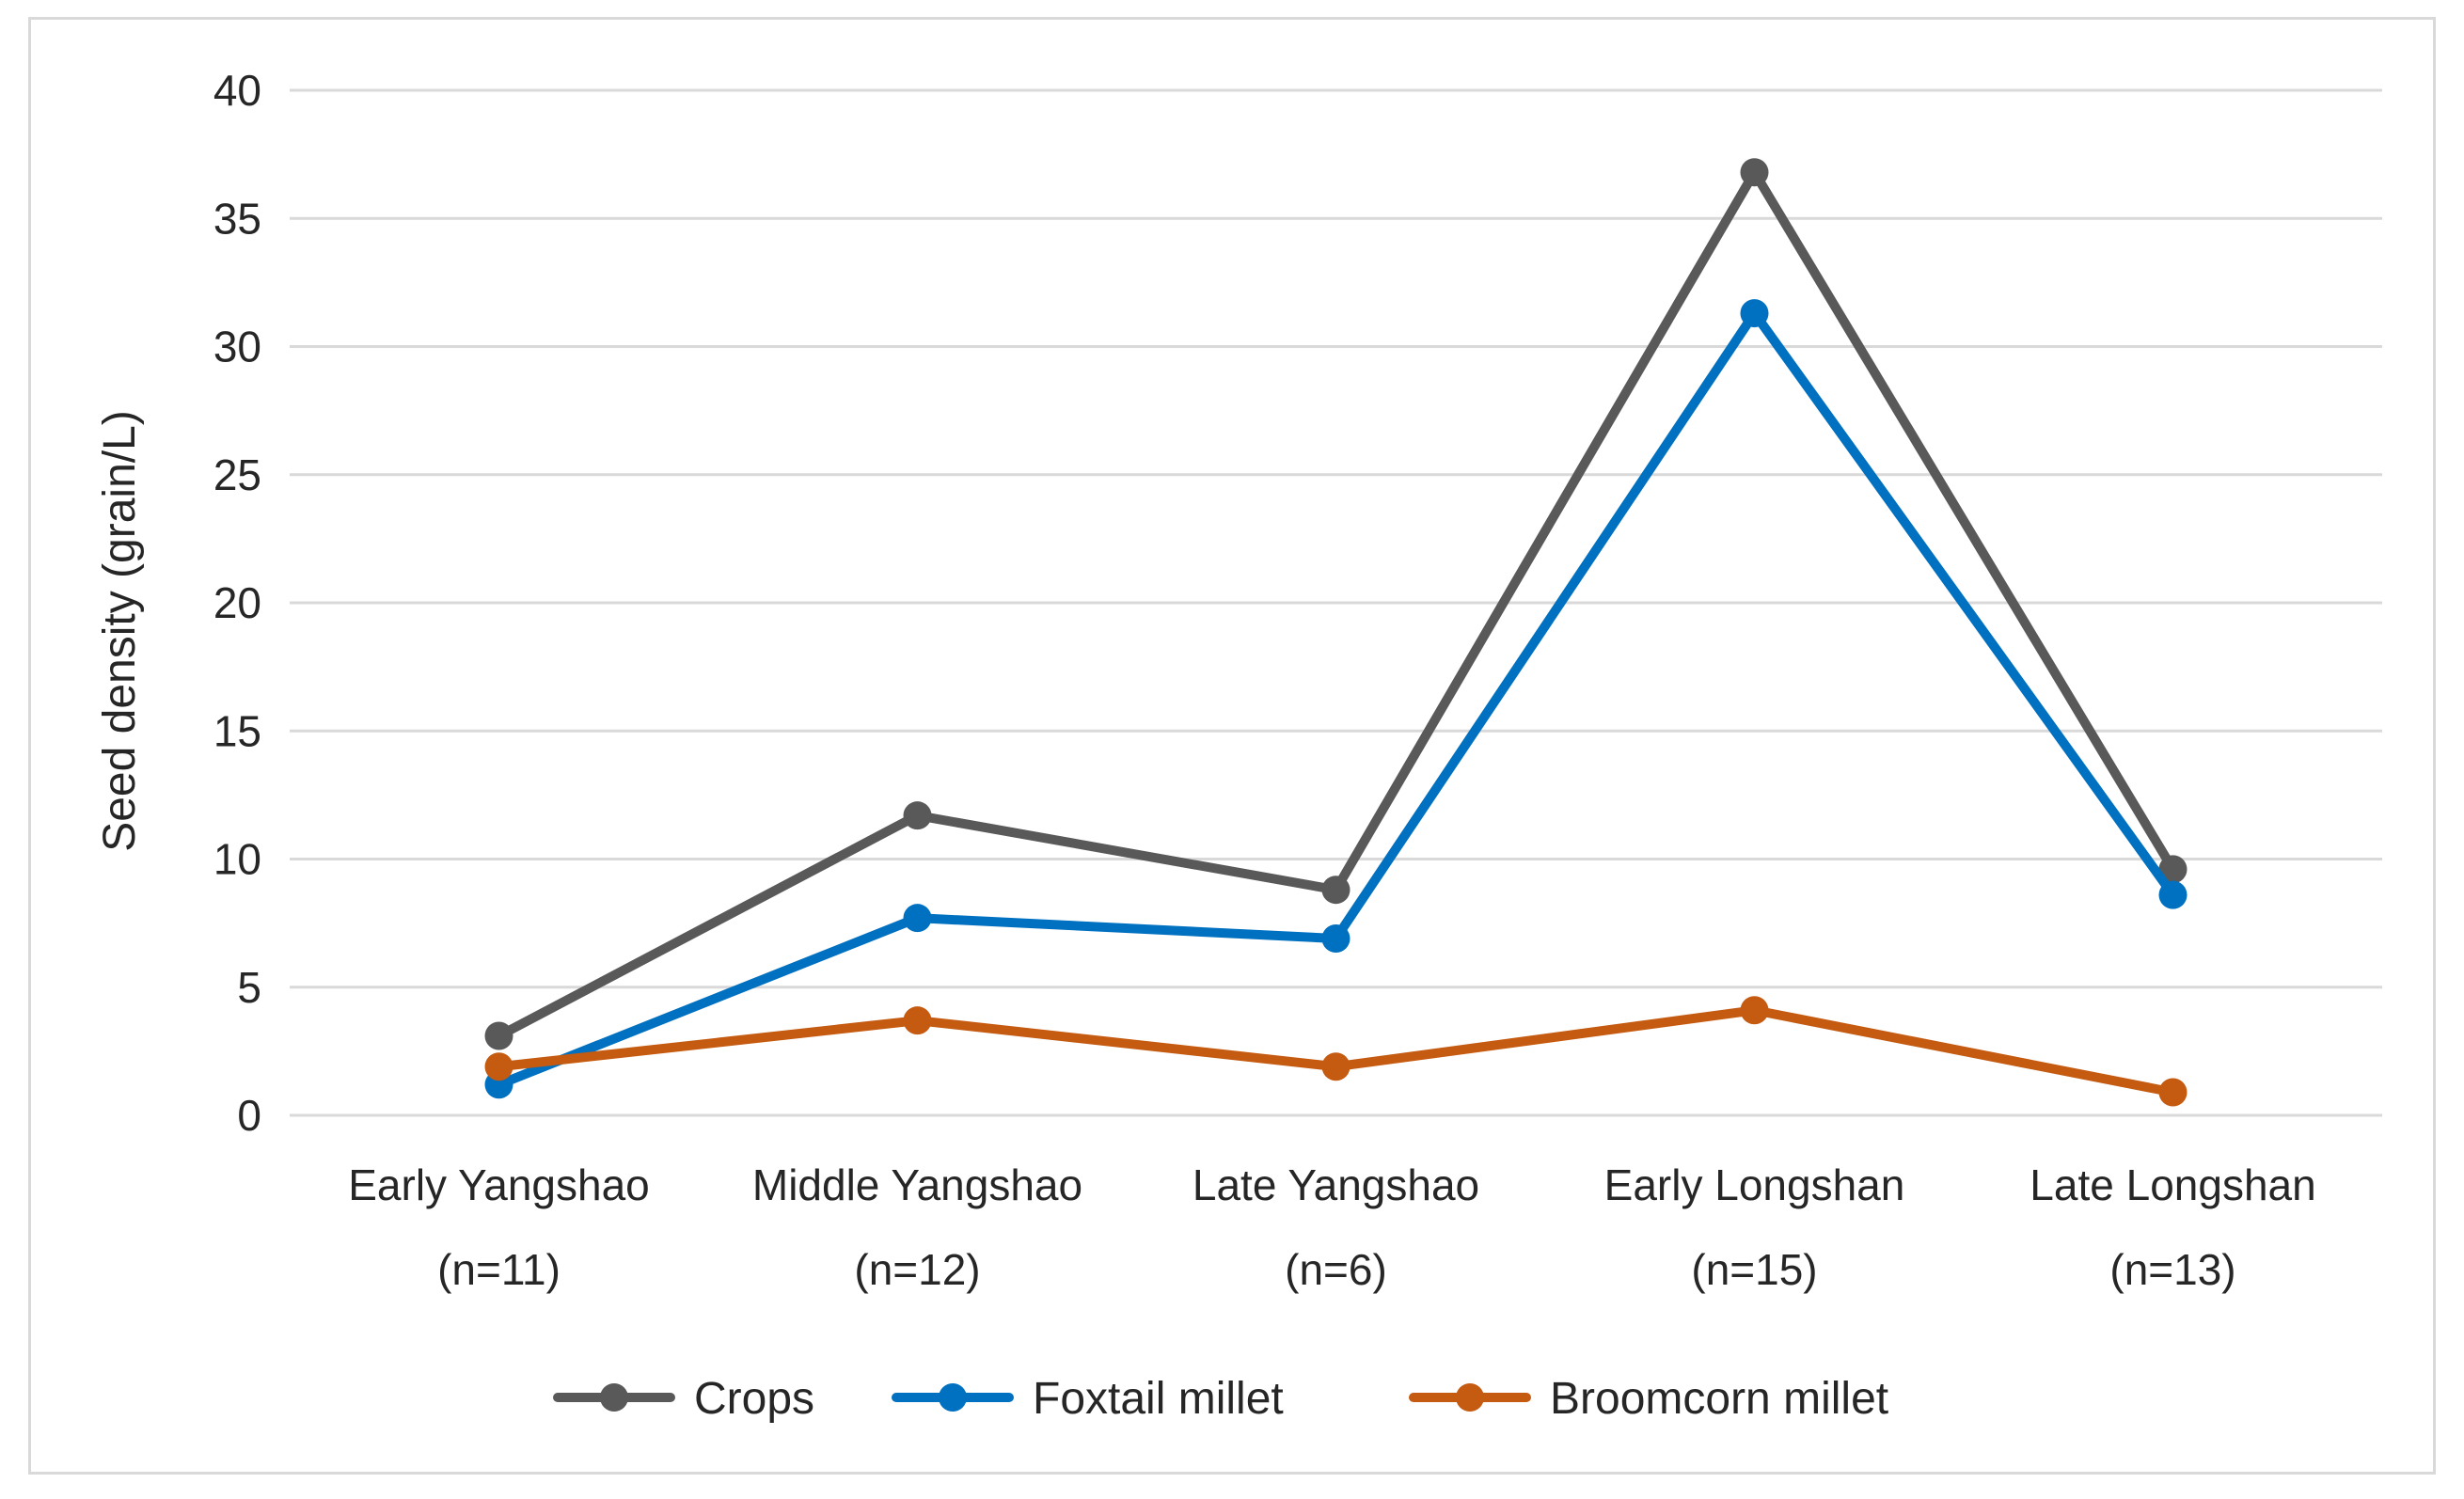  What do you see at coordinates (1754, 1270) in the screenshot?
I see `x-tick-sublabel: (n=15)` at bounding box center [1754, 1270].